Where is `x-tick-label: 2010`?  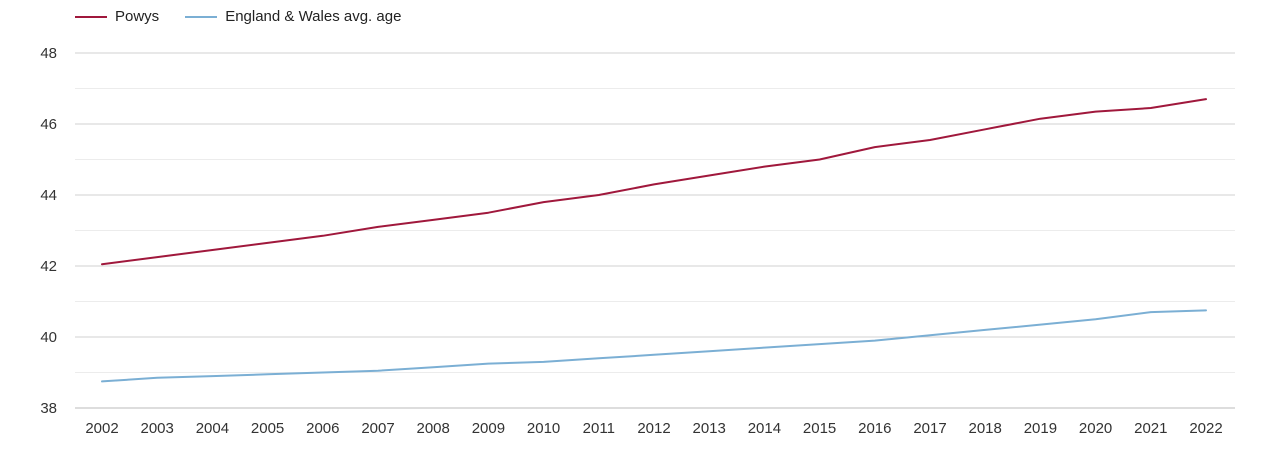
x-tick-label: 2010 is located at coordinates (543, 428).